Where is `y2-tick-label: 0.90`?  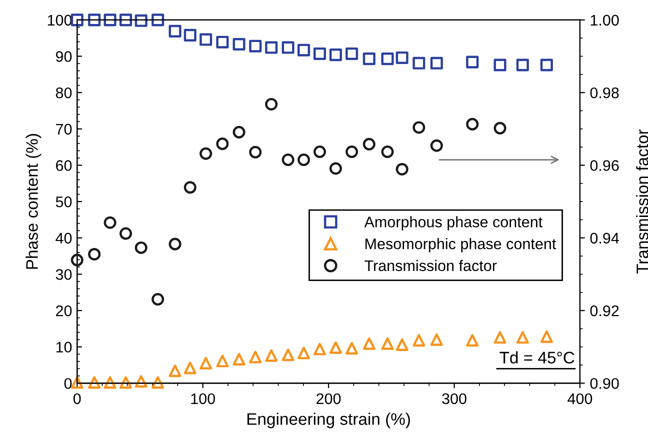
y2-tick-label: 0.90 is located at coordinates (604, 383).